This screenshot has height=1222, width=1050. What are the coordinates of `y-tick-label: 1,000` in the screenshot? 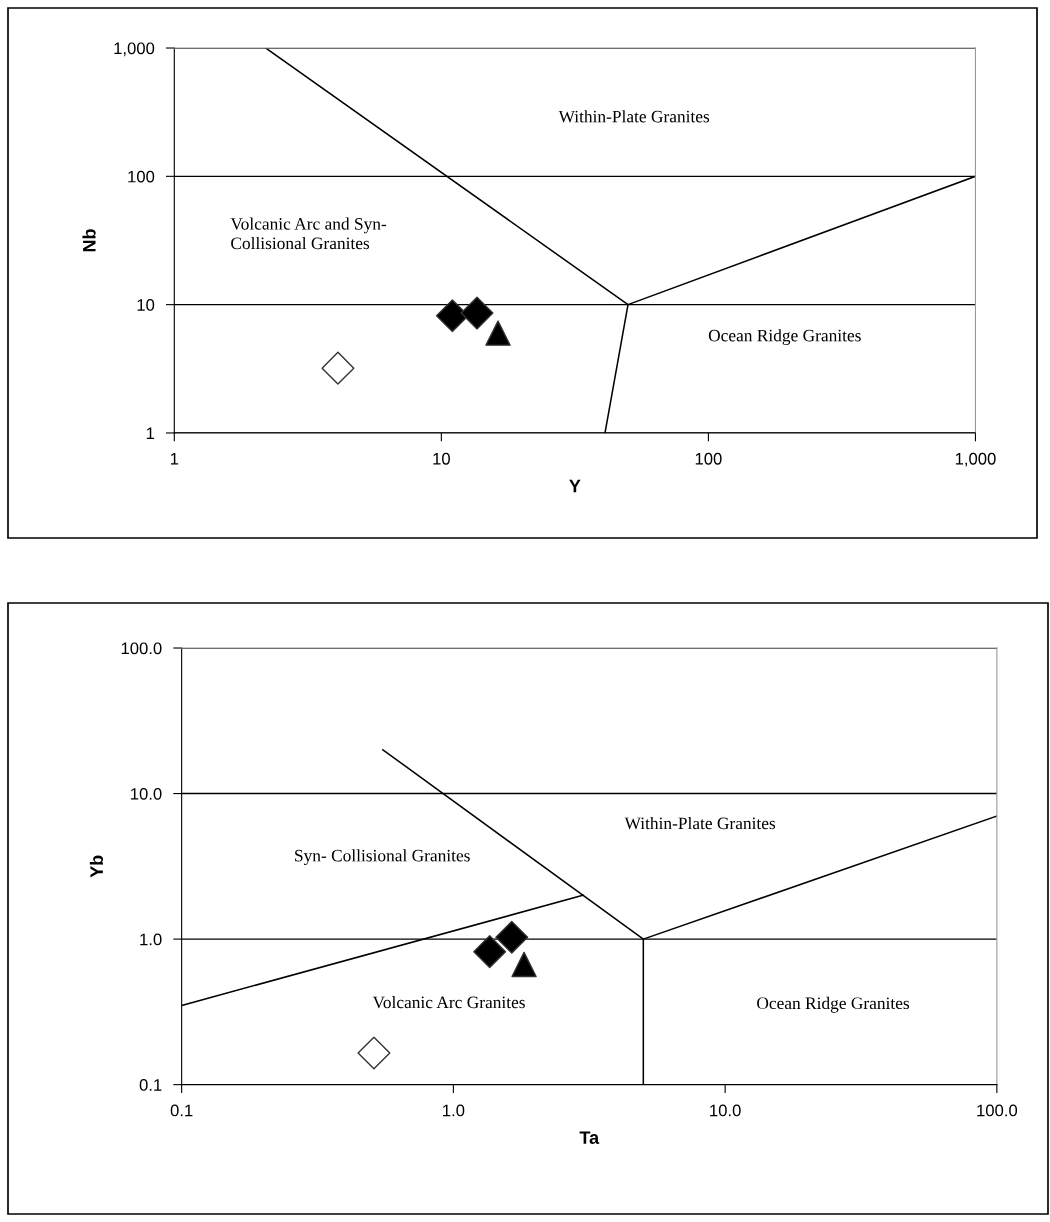 It's located at (134, 49).